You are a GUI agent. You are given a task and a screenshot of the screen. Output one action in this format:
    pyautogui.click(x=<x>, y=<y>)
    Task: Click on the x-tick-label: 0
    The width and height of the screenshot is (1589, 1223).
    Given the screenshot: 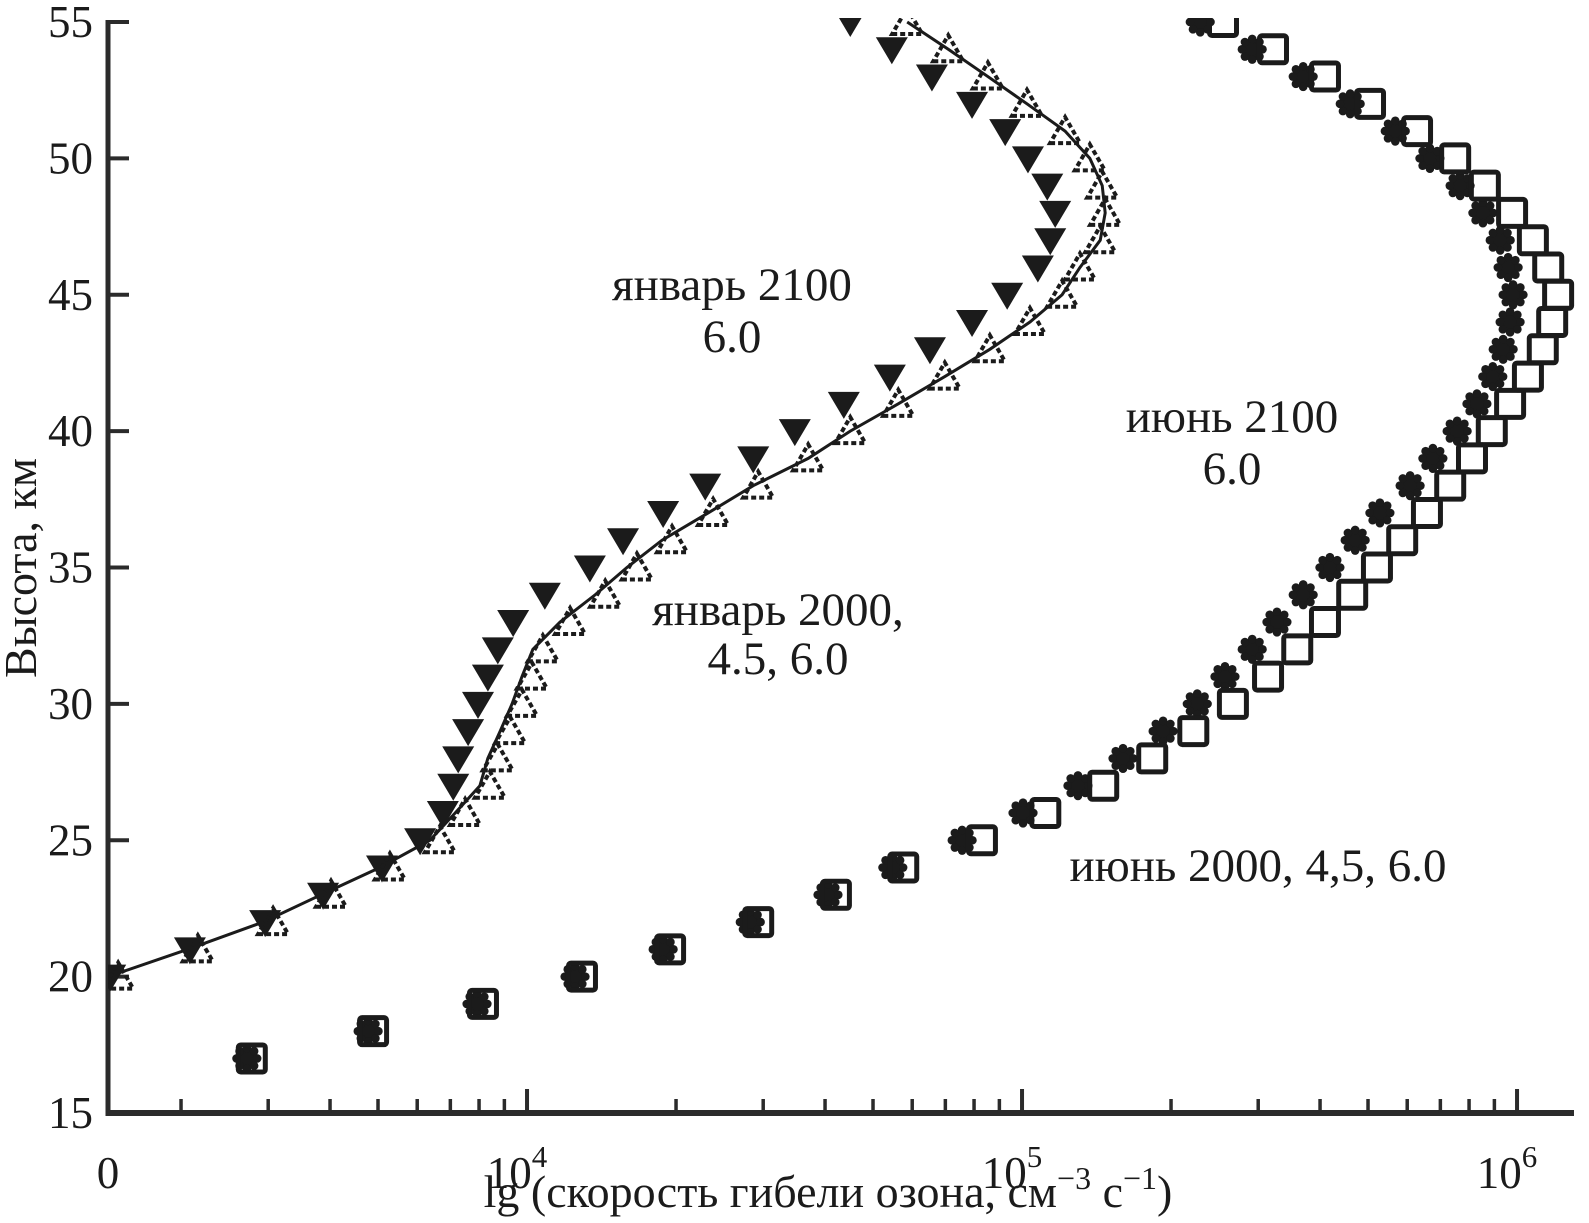 What is the action you would take?
    pyautogui.click(x=108, y=1173)
    